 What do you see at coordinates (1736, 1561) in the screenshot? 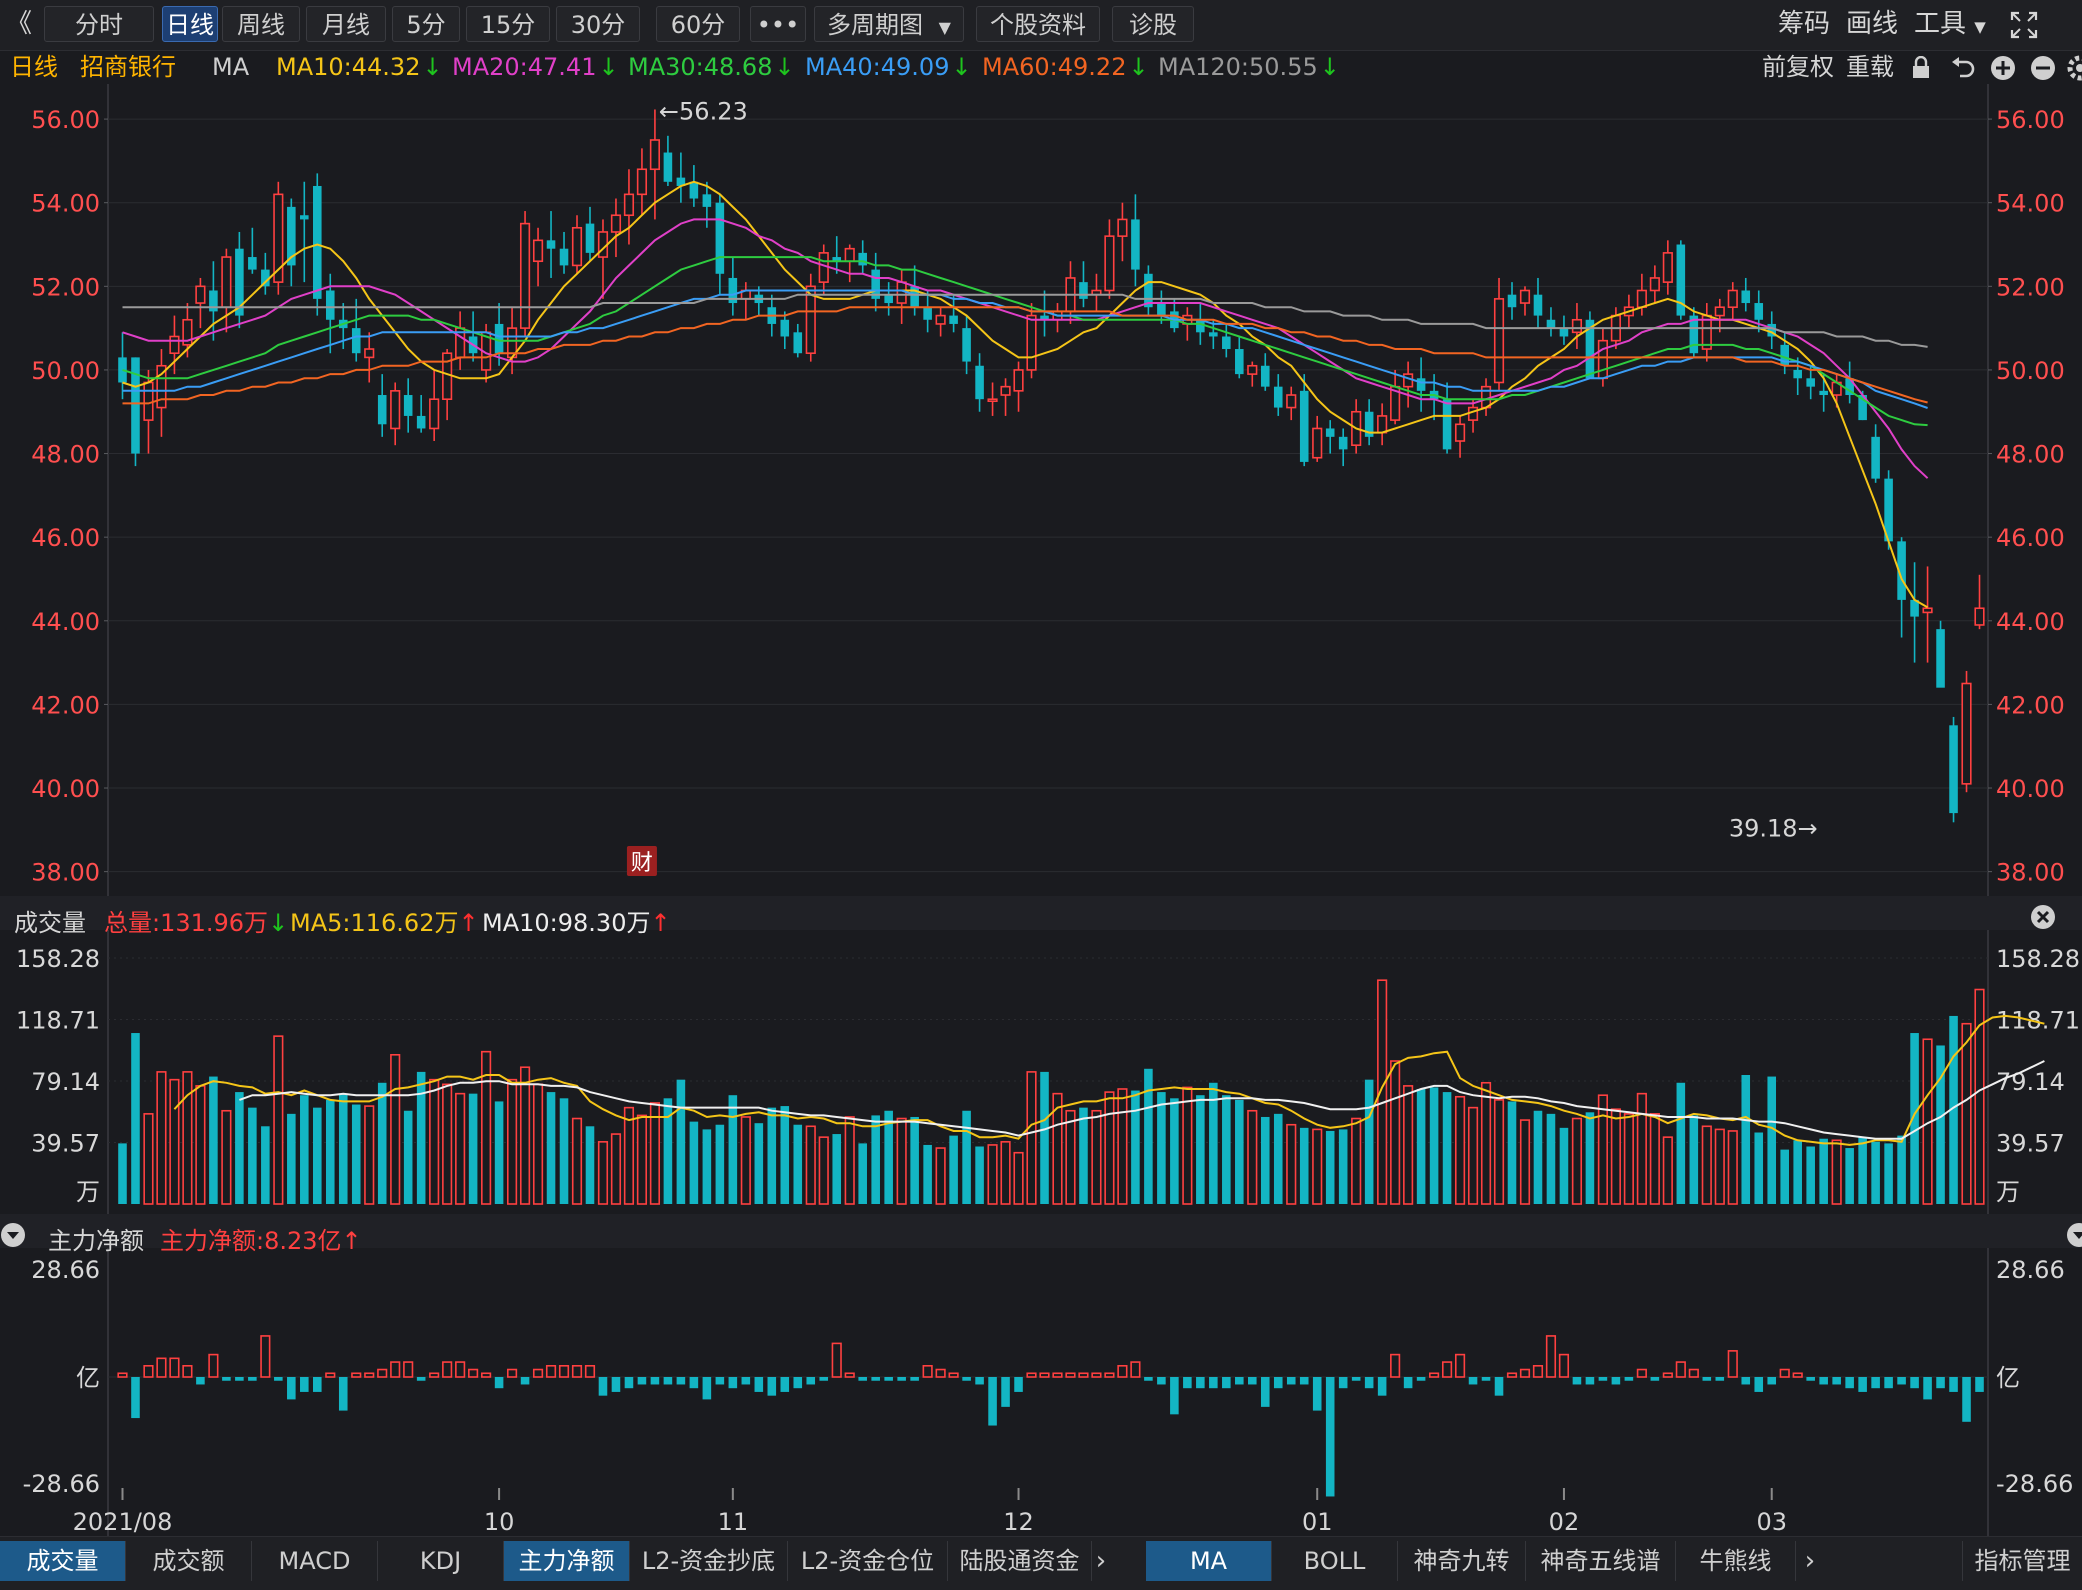
I see `overlay-tab-4: 牛熊线` at bounding box center [1736, 1561].